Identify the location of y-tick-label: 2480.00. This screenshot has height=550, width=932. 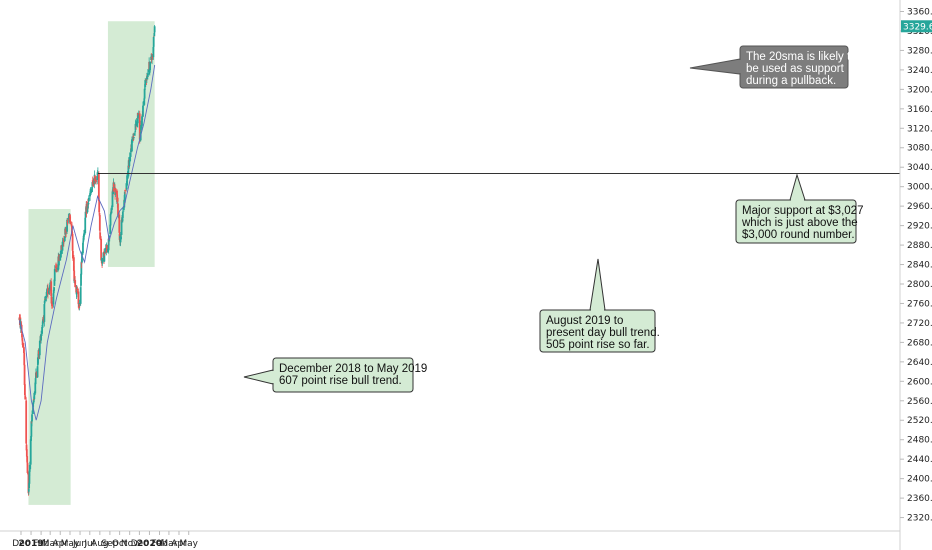
(919, 441).